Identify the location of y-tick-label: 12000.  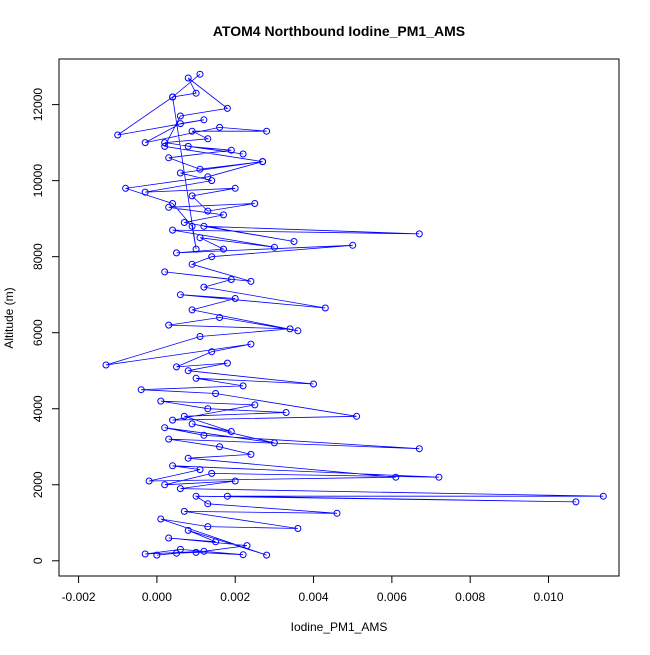
(38, 105).